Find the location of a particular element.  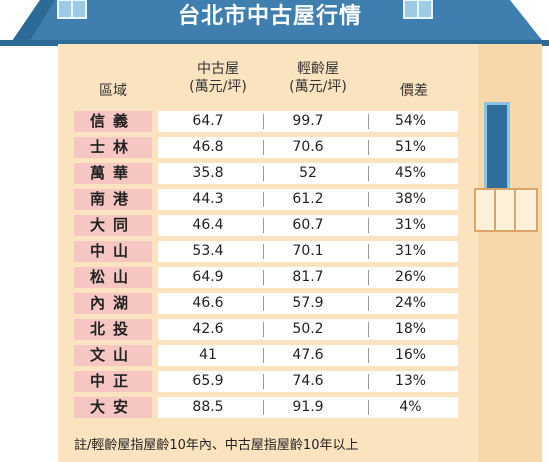

new-price-cell: 99.7 is located at coordinates (308, 121).